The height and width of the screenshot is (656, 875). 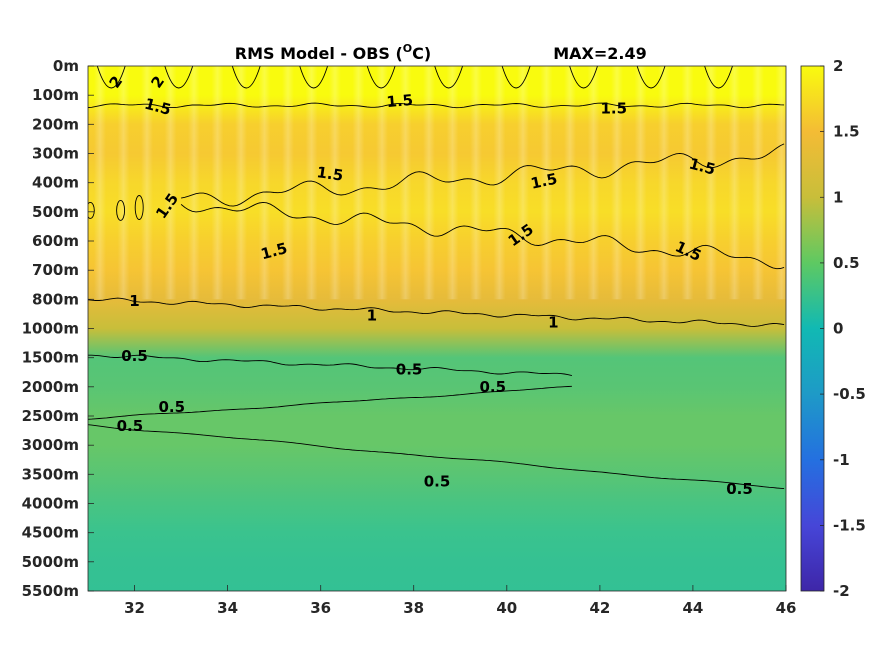 What do you see at coordinates (50, 504) in the screenshot?
I see `y-tick-label: 4000m` at bounding box center [50, 504].